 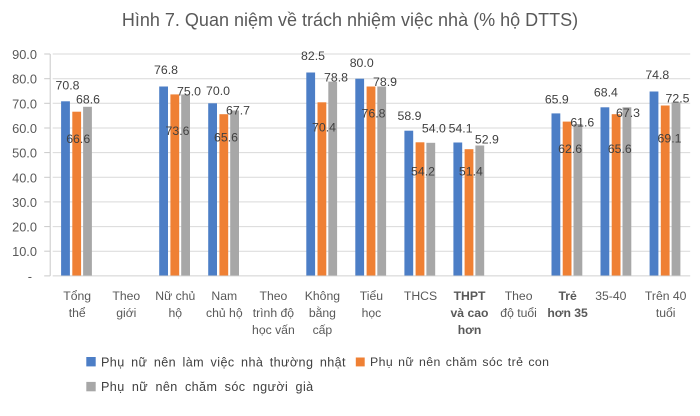 I want to click on svg-text: 68.6, so click(x=88, y=99).